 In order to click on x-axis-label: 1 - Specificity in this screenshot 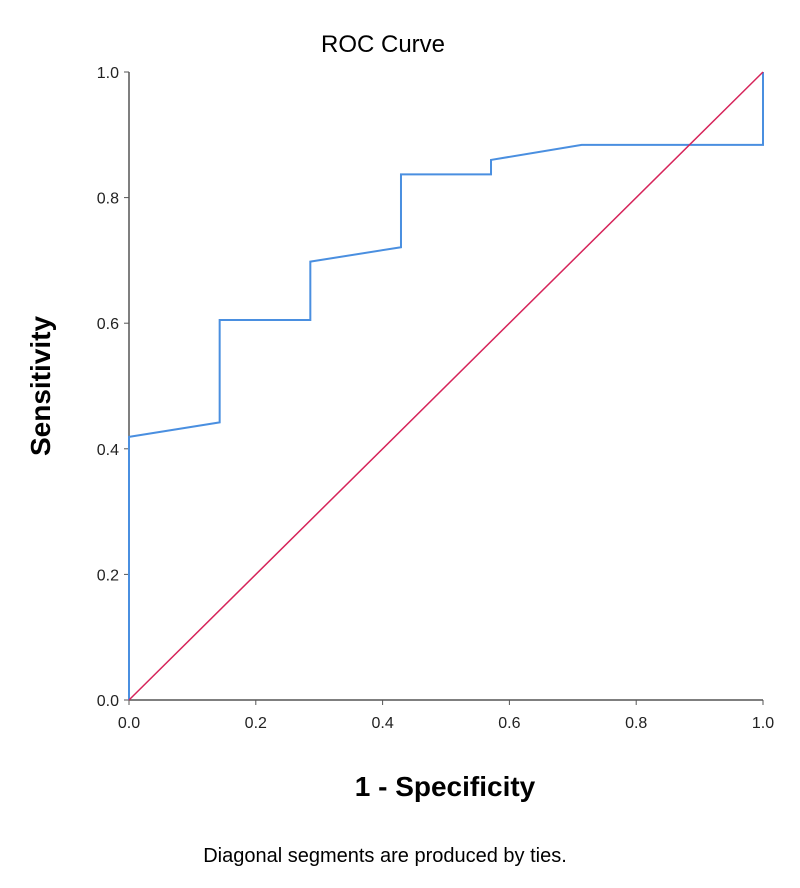, I will do `click(445, 786)`.